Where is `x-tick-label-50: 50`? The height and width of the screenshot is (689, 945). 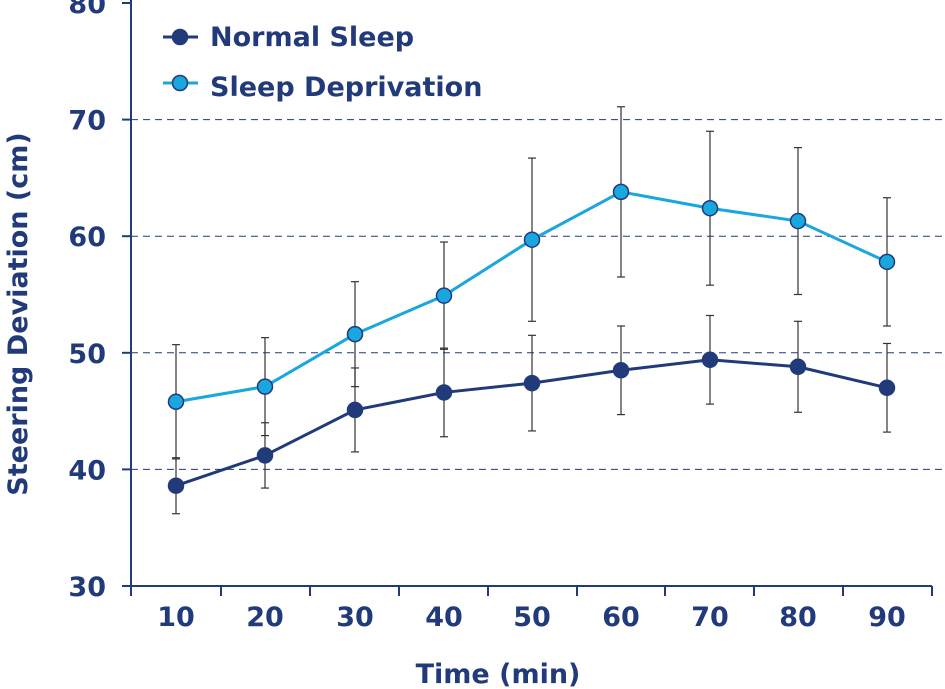
x-tick-label-50: 50 is located at coordinates (532, 617).